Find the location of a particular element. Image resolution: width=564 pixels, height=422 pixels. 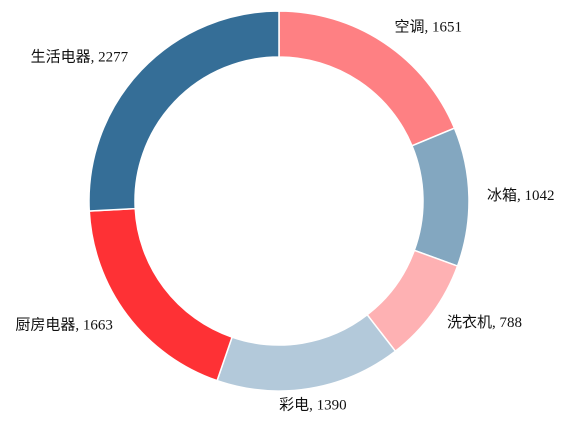

data-label: 空调, 1651 is located at coordinates (428, 26).